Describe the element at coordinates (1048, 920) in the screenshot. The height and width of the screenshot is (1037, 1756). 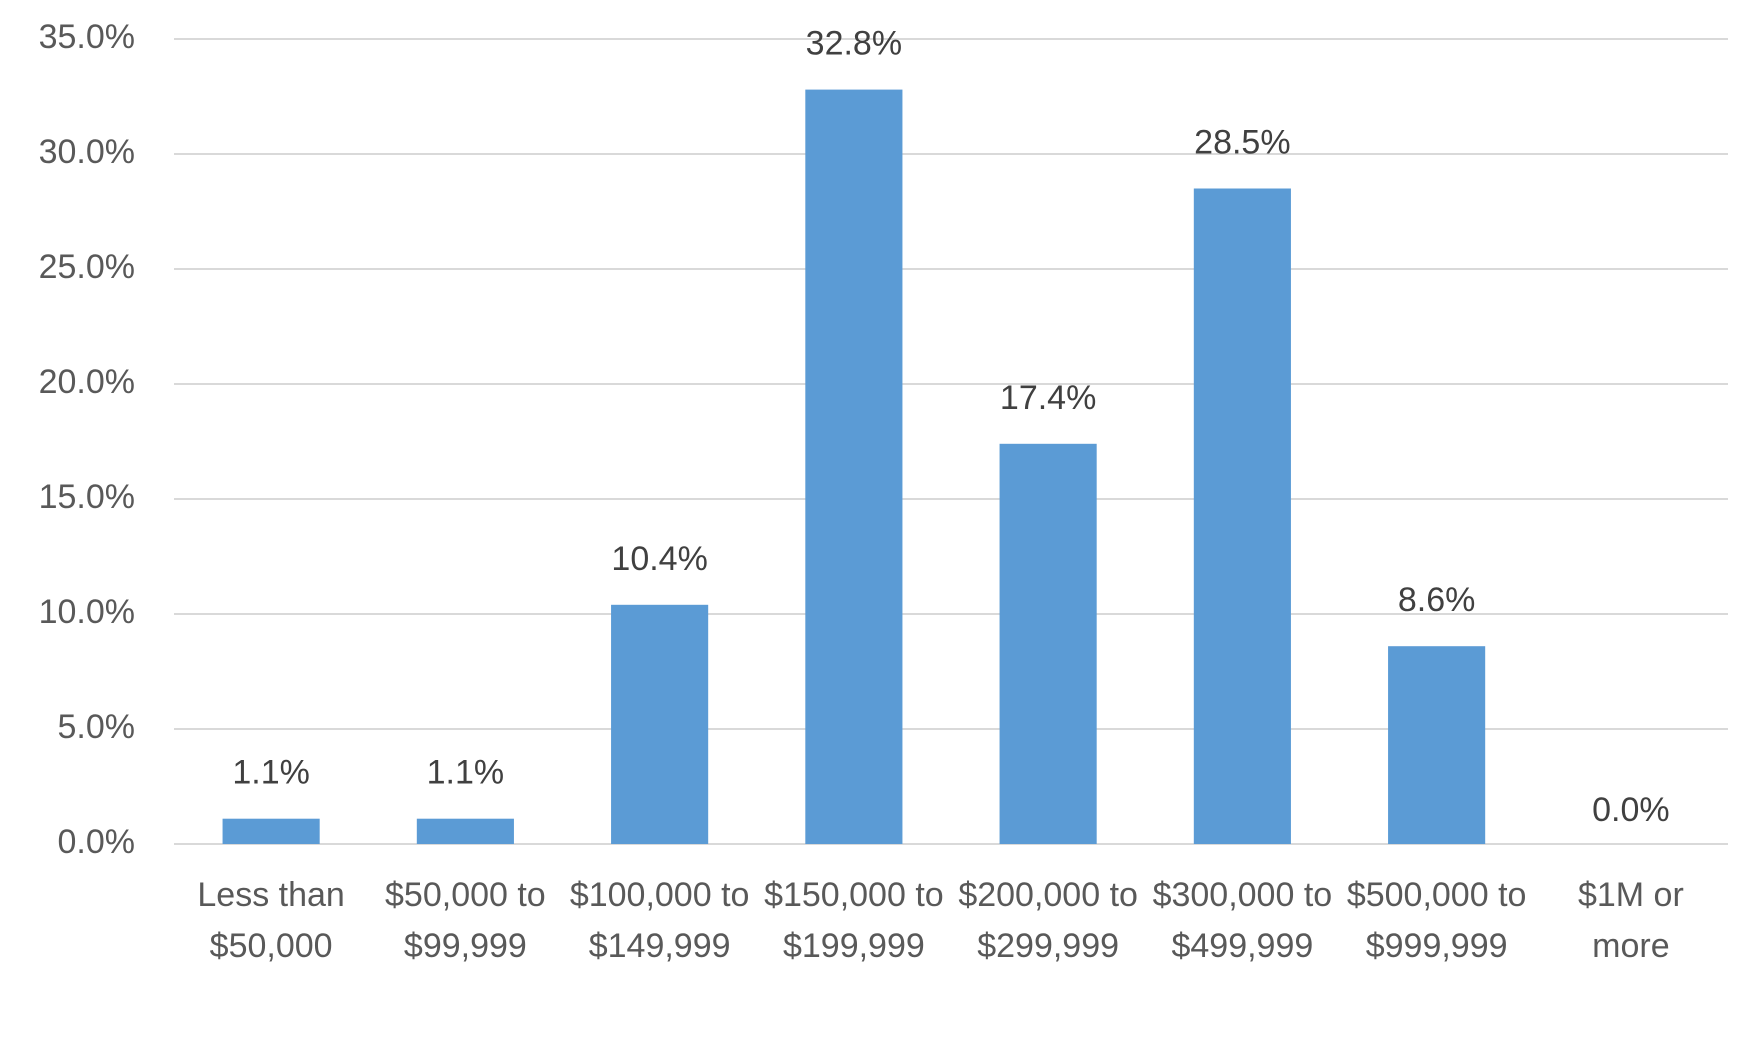
I see `x-tick-label: $200,000 to $299,999` at that location.